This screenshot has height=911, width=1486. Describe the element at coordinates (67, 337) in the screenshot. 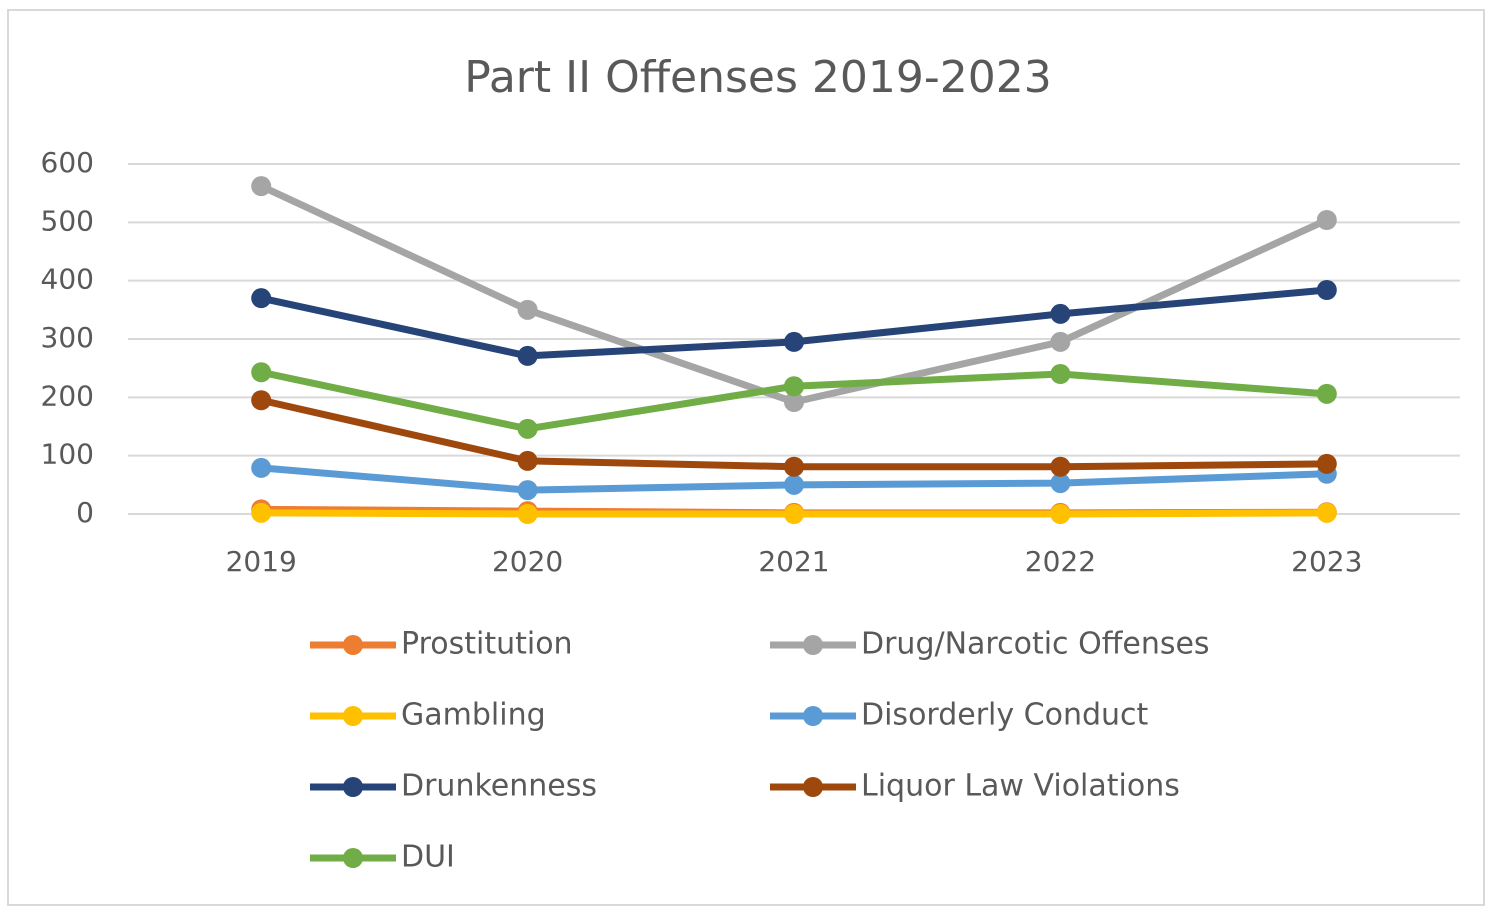

I see `y-tick-label: 300` at that location.